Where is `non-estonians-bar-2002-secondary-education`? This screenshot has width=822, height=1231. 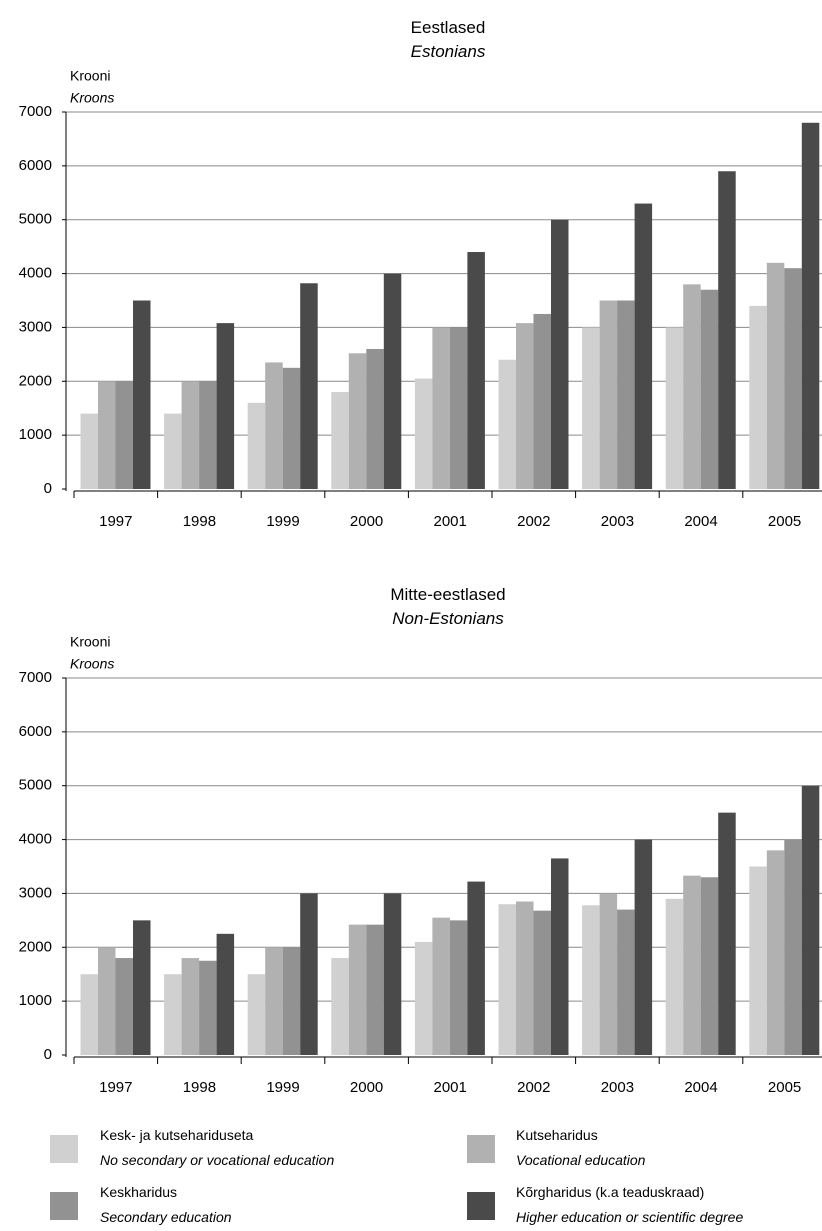 non-estonians-bar-2002-secondary-education is located at coordinates (542, 982).